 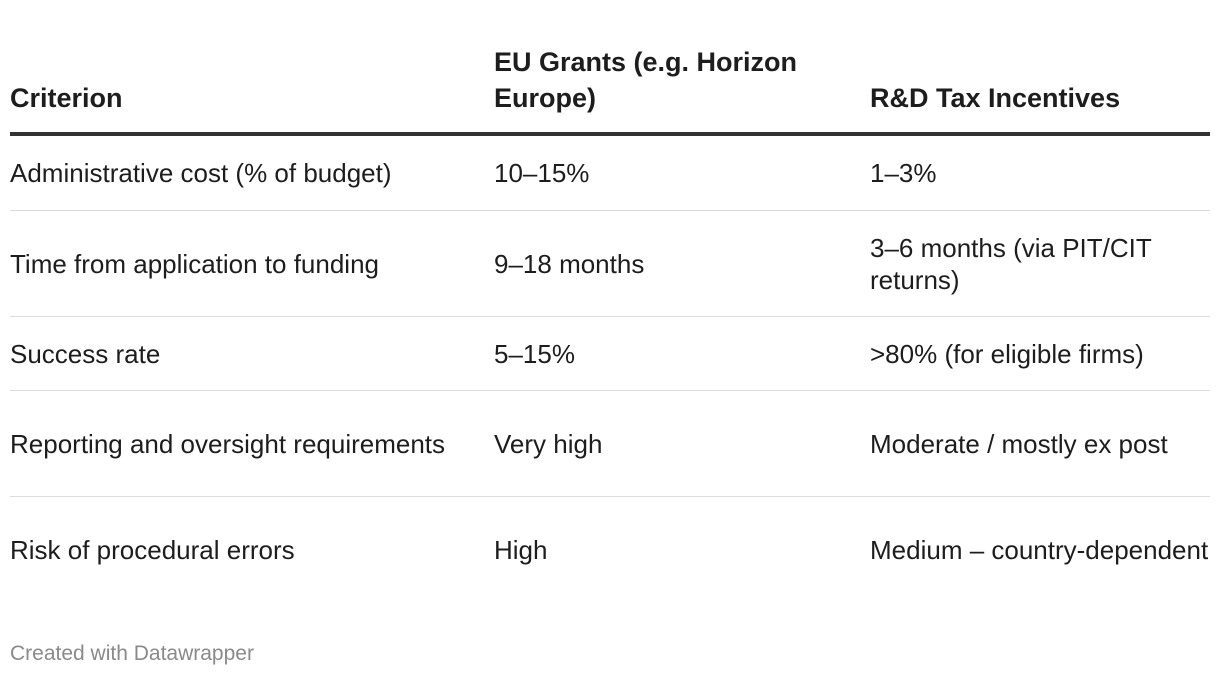 What do you see at coordinates (569, 263) in the screenshot?
I see `cell-eu-grants: 9–18 months` at bounding box center [569, 263].